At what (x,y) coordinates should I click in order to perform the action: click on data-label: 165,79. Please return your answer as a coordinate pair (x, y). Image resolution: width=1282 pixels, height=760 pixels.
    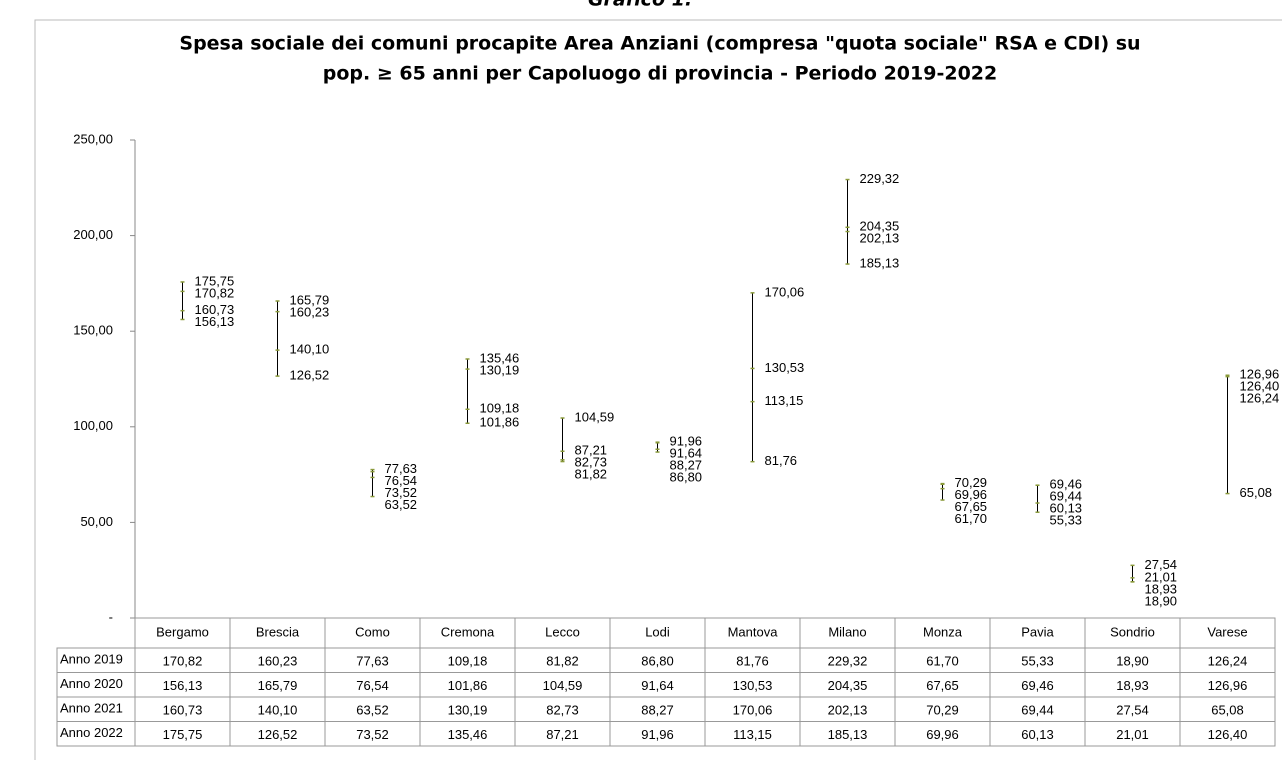
    Looking at the image, I should click on (310, 299).